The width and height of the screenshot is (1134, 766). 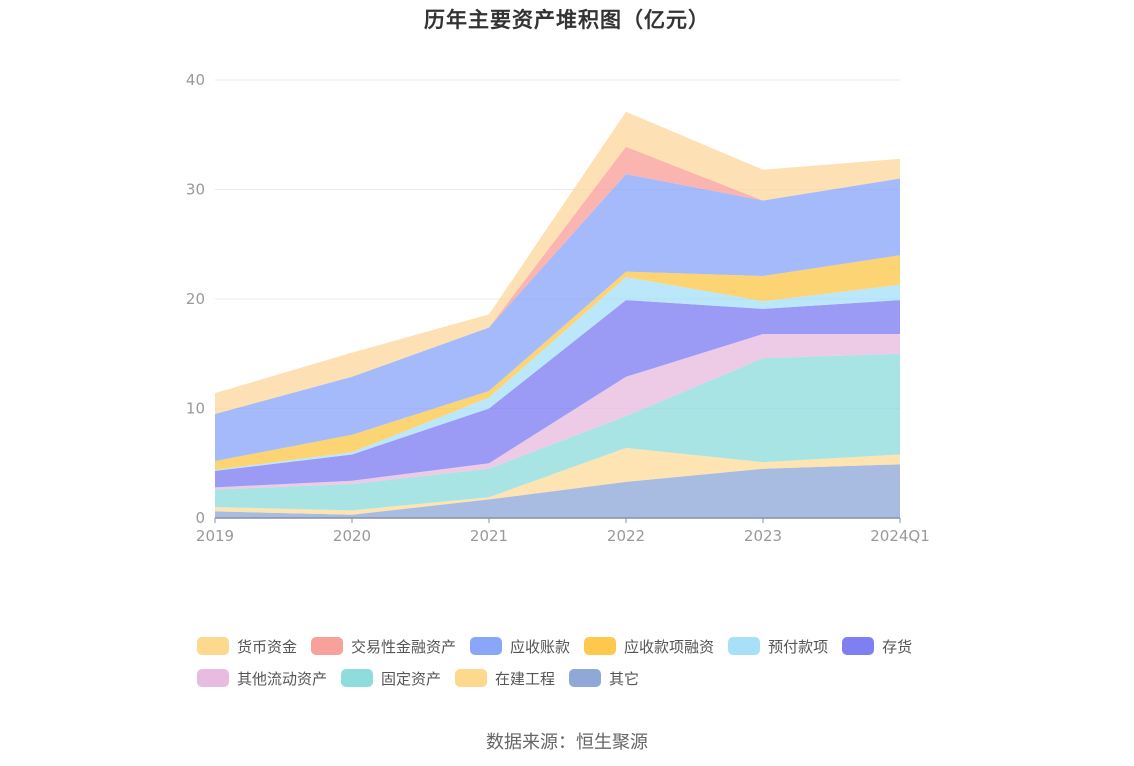 I want to click on y-tick-label: 20, so click(x=195, y=299).